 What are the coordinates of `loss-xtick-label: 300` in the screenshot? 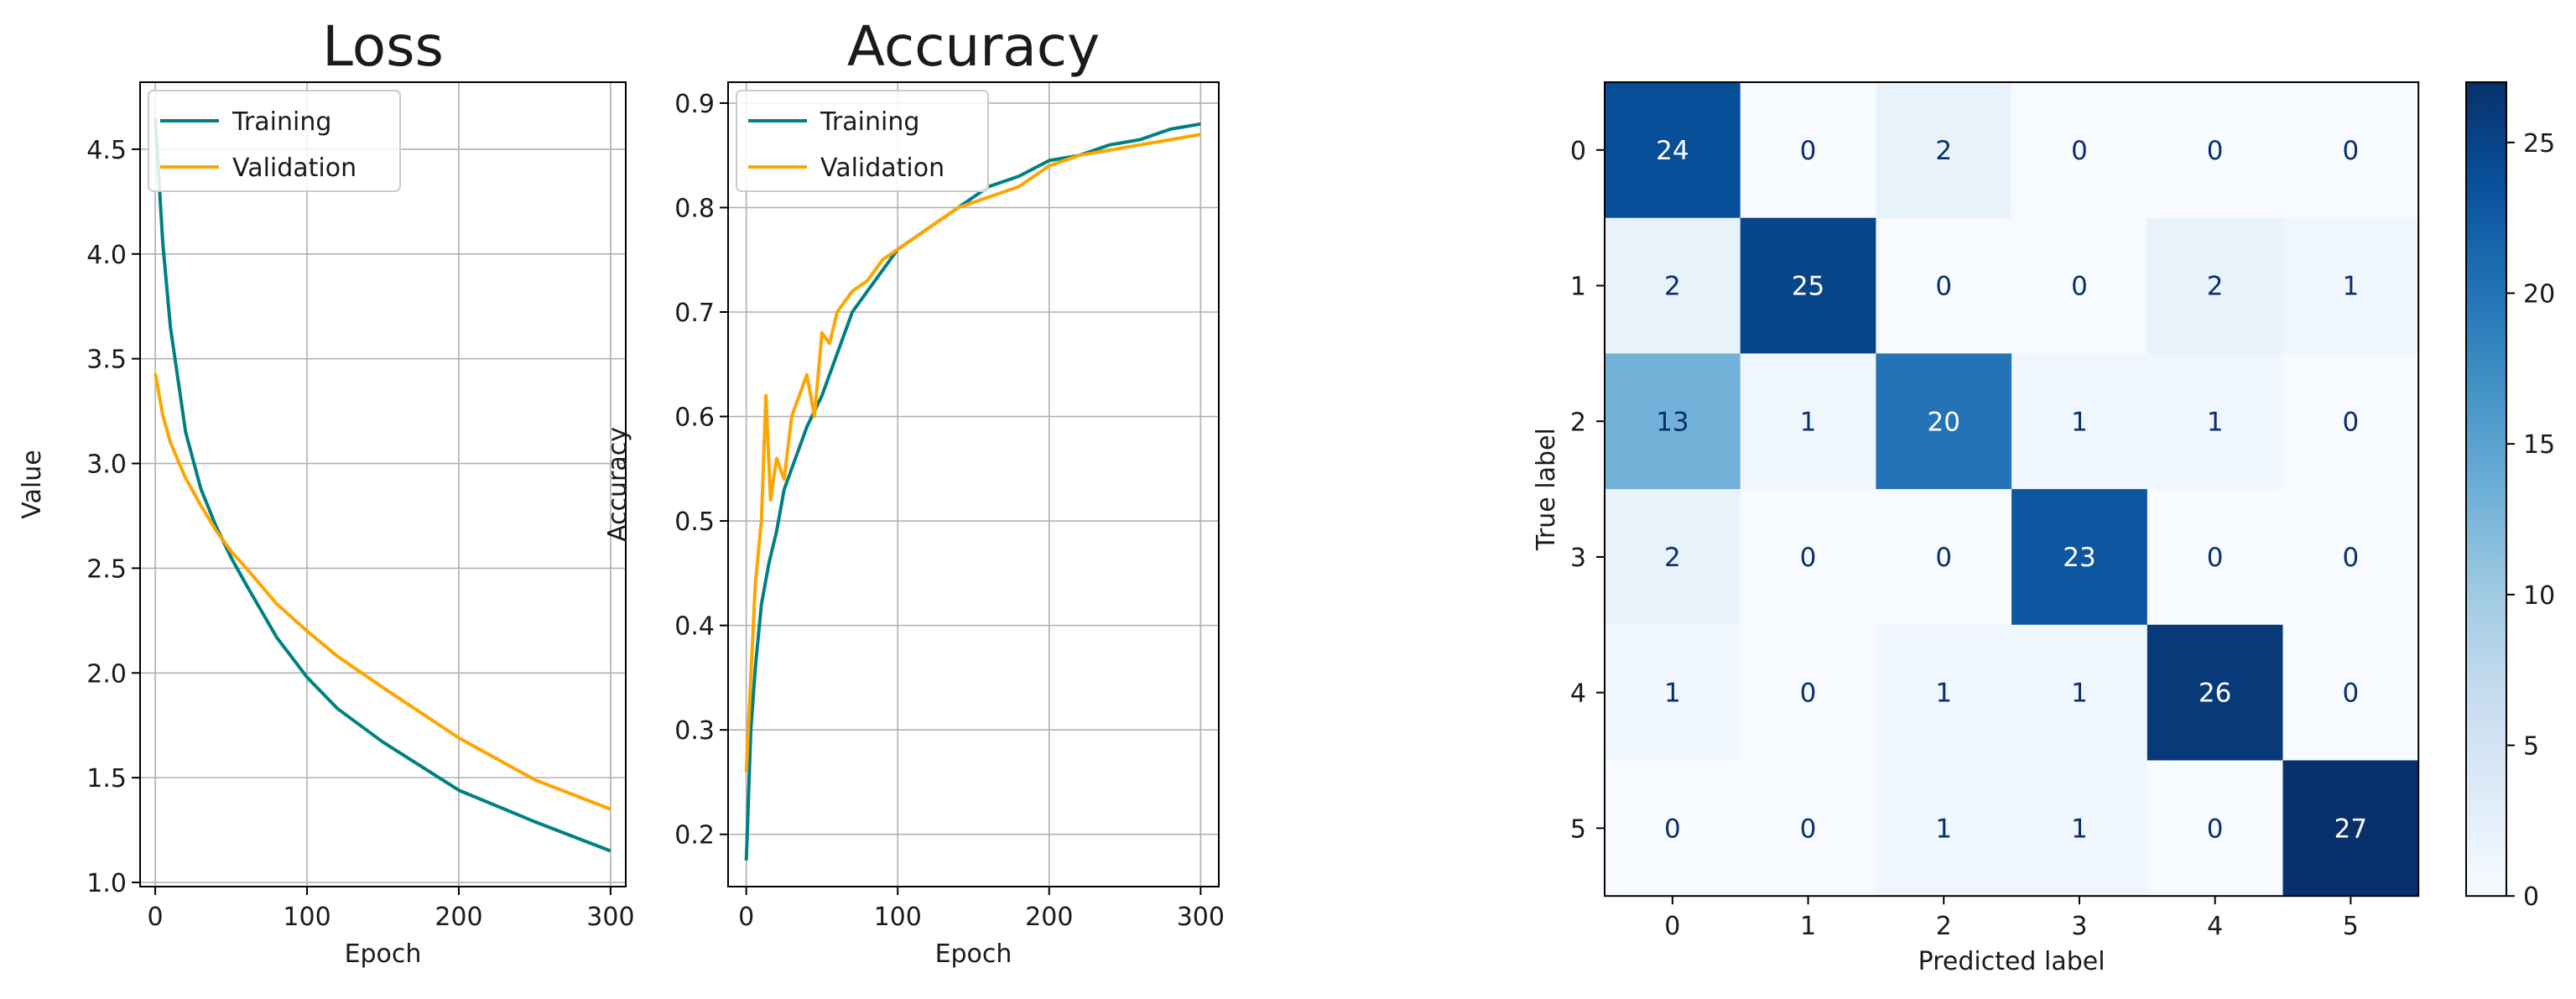 It's located at (610, 917).